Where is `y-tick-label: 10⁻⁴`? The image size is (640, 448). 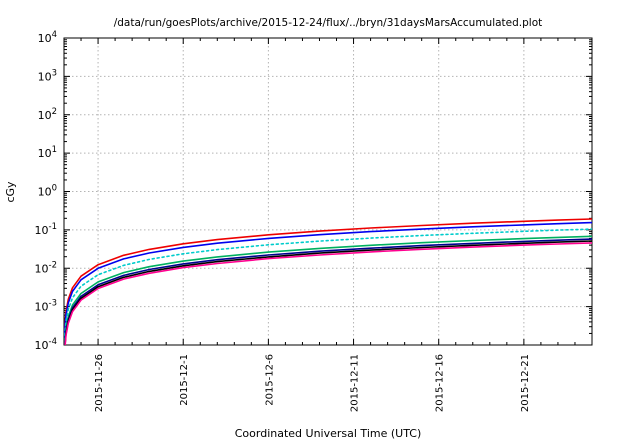 y-tick-label: 10⁻⁴ is located at coordinates (46, 344).